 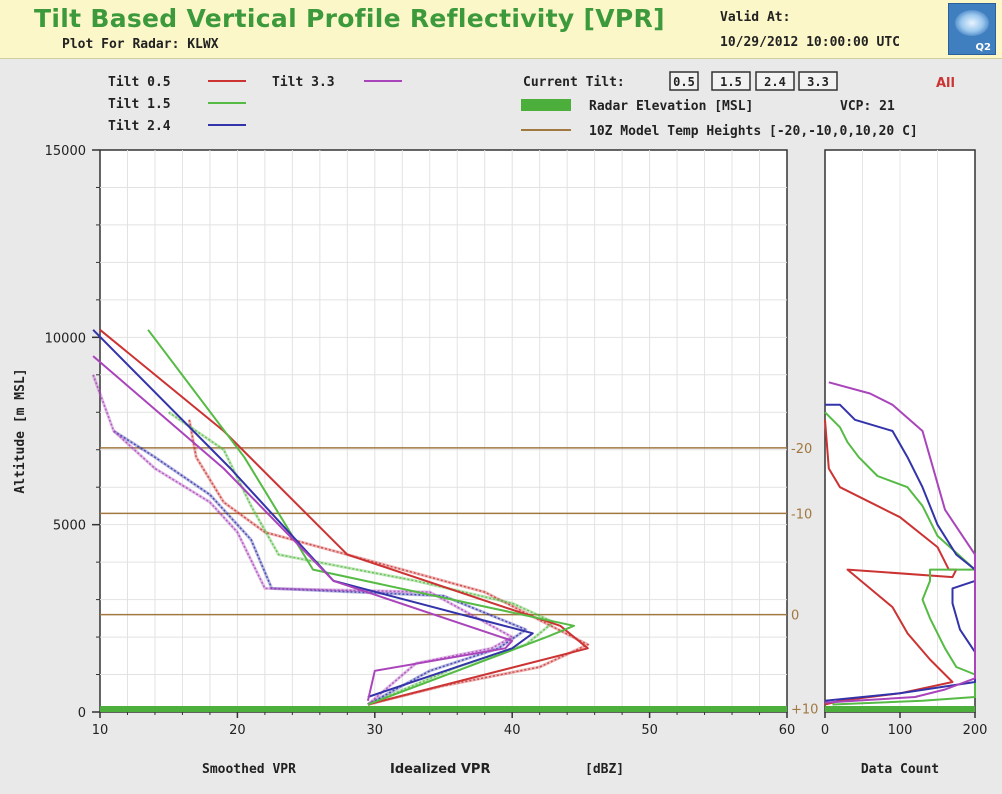 What do you see at coordinates (303, 82) in the screenshot?
I see `legend-label-tilt-3-3: Tilt 3.3` at bounding box center [303, 82].